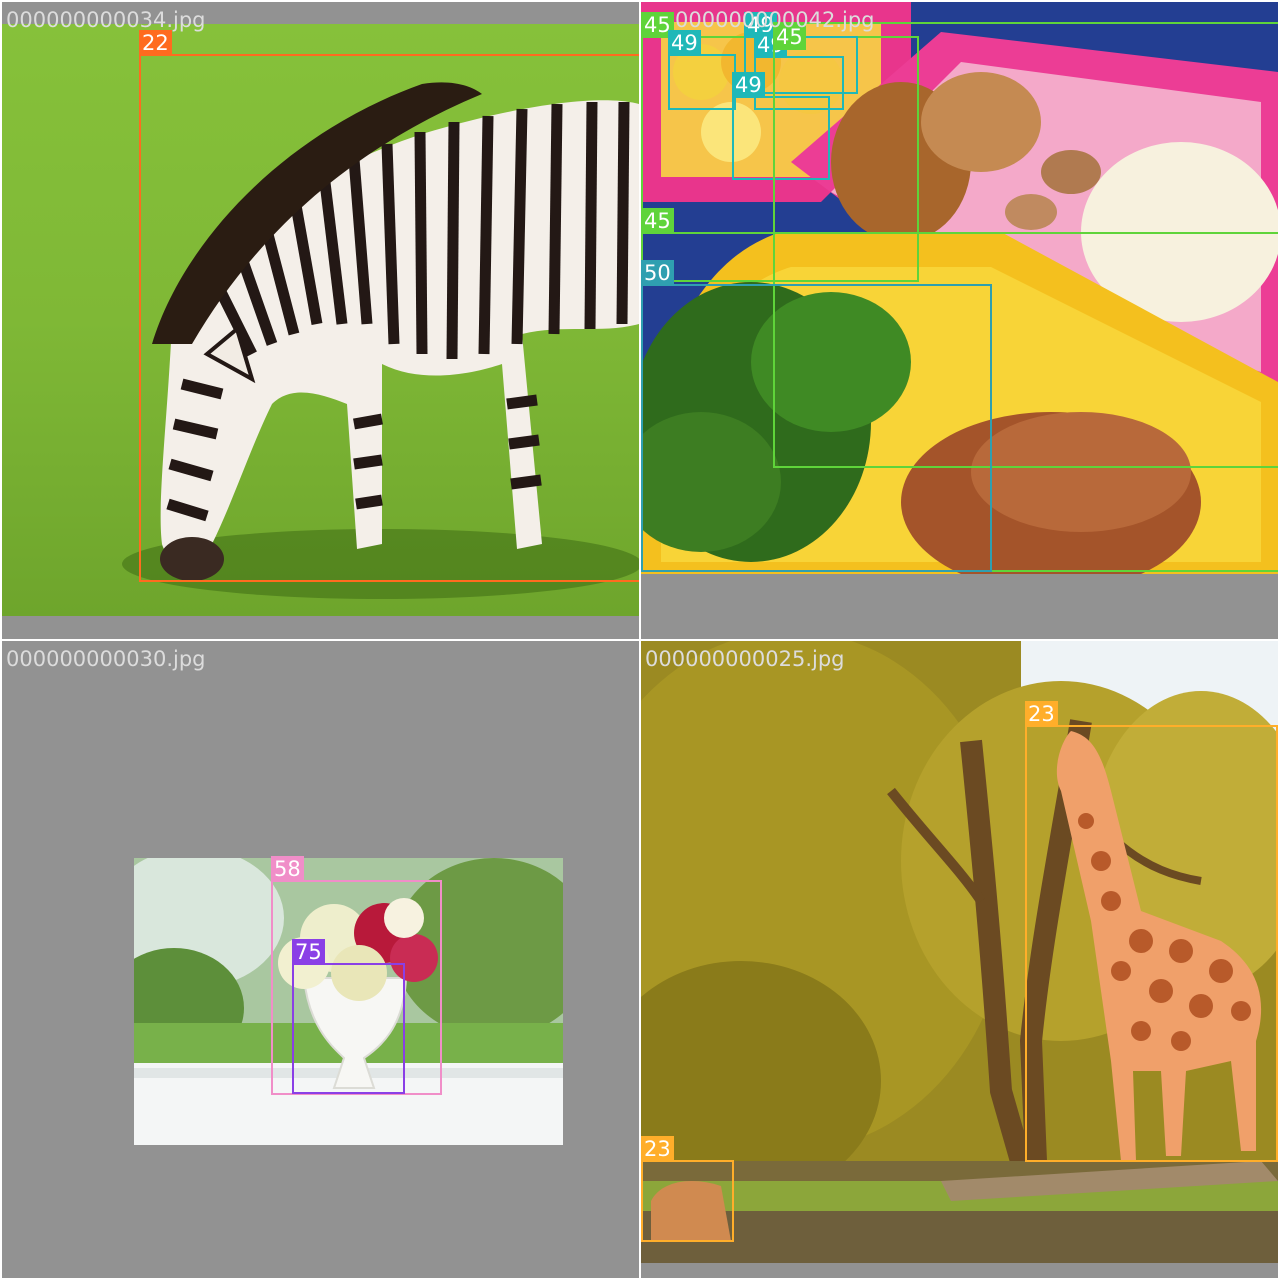  I want to click on vase-illustration, so click(348, 1001).